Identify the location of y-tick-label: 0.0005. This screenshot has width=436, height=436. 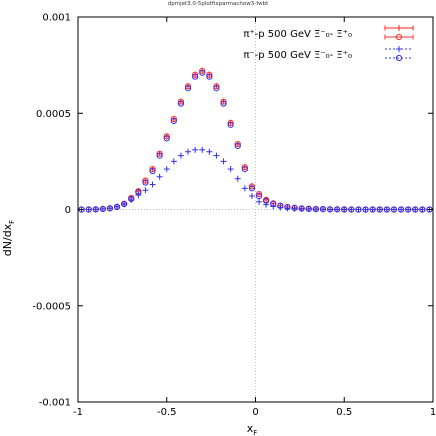
(53, 114).